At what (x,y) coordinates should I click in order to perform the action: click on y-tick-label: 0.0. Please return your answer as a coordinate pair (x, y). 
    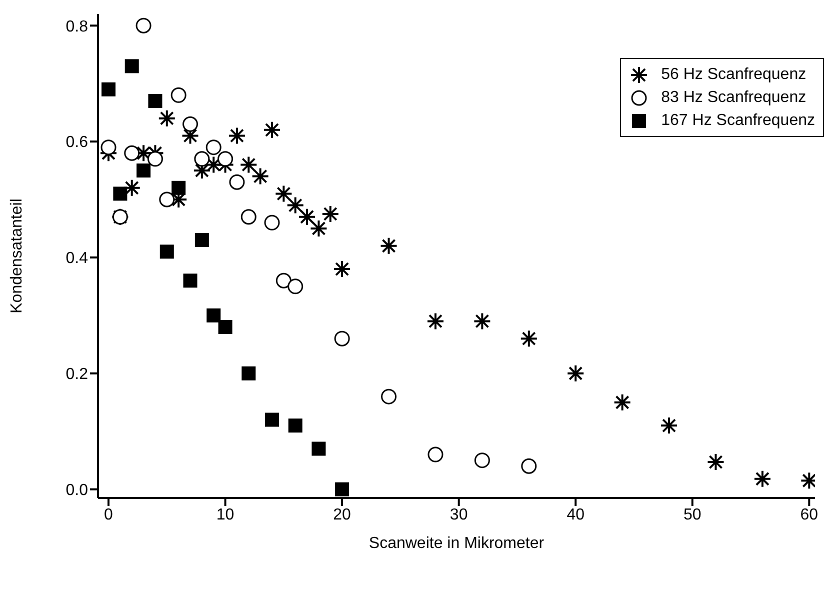
    Looking at the image, I should click on (77, 490).